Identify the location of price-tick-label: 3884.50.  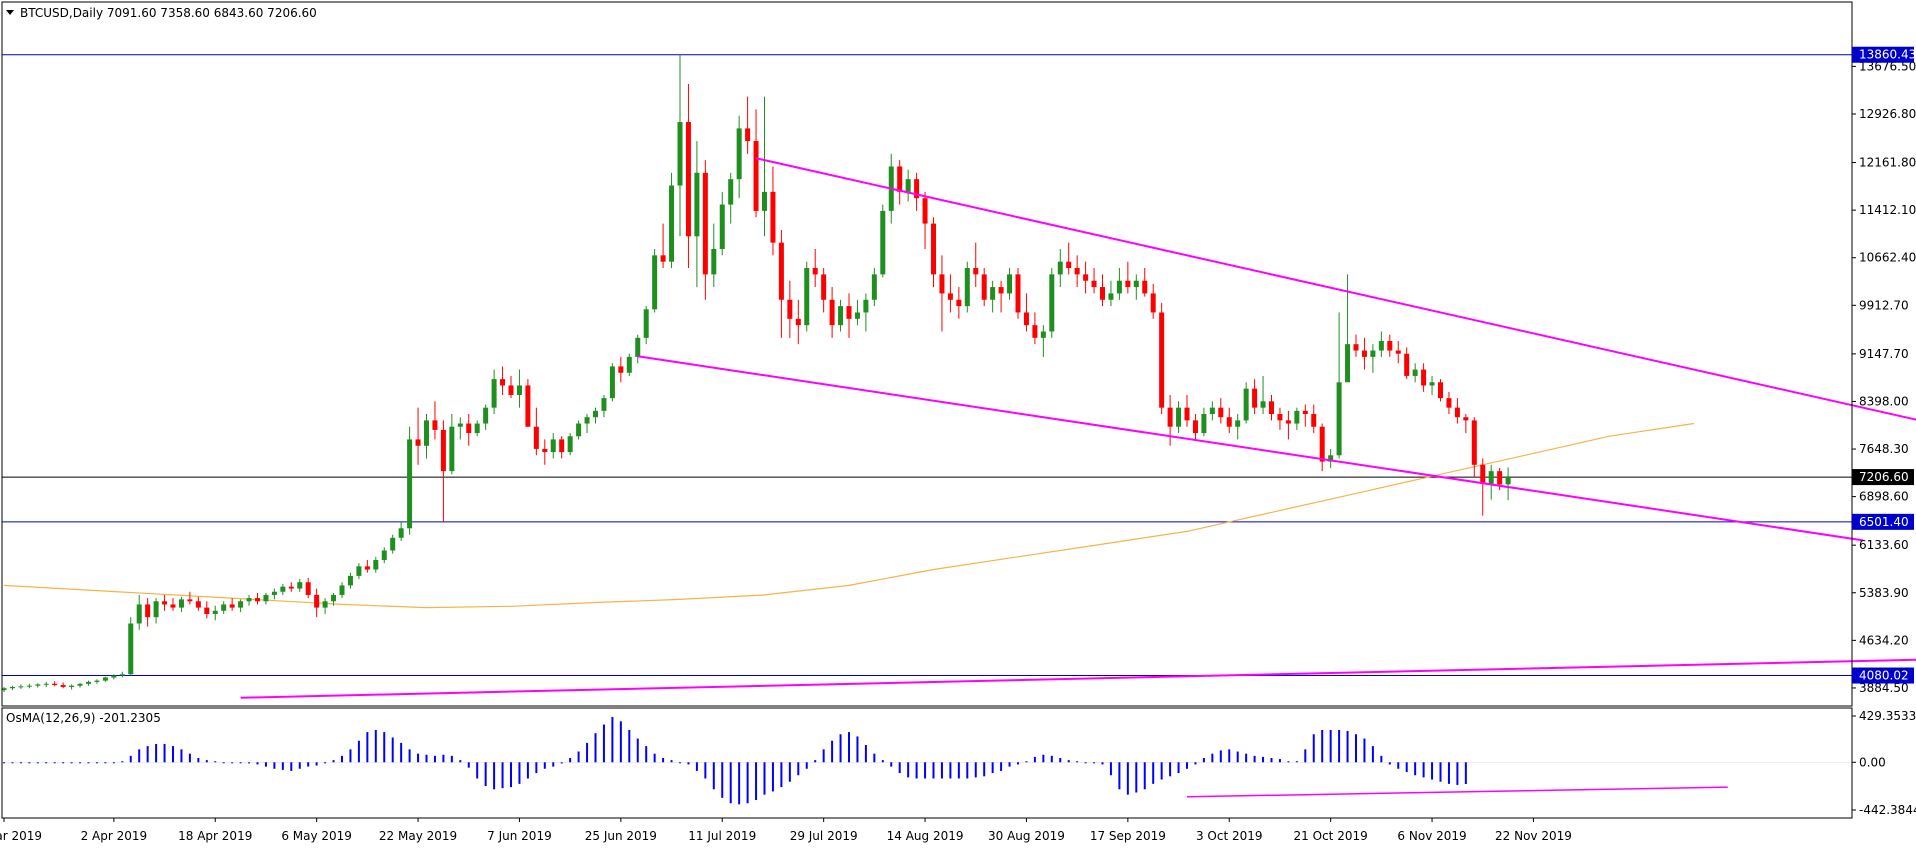
(1884, 688).